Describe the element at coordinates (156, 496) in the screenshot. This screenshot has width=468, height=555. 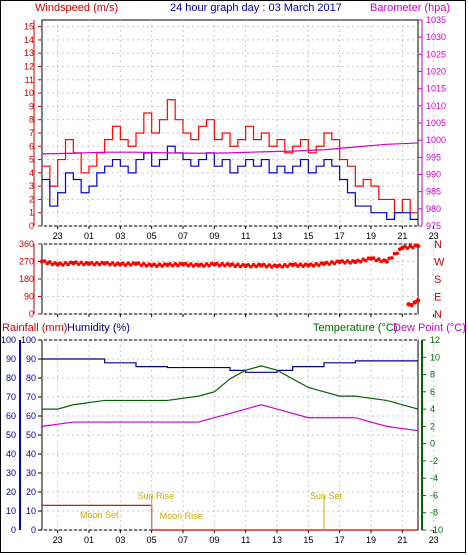
I see `sun-rise-label: Sun Rise` at that location.